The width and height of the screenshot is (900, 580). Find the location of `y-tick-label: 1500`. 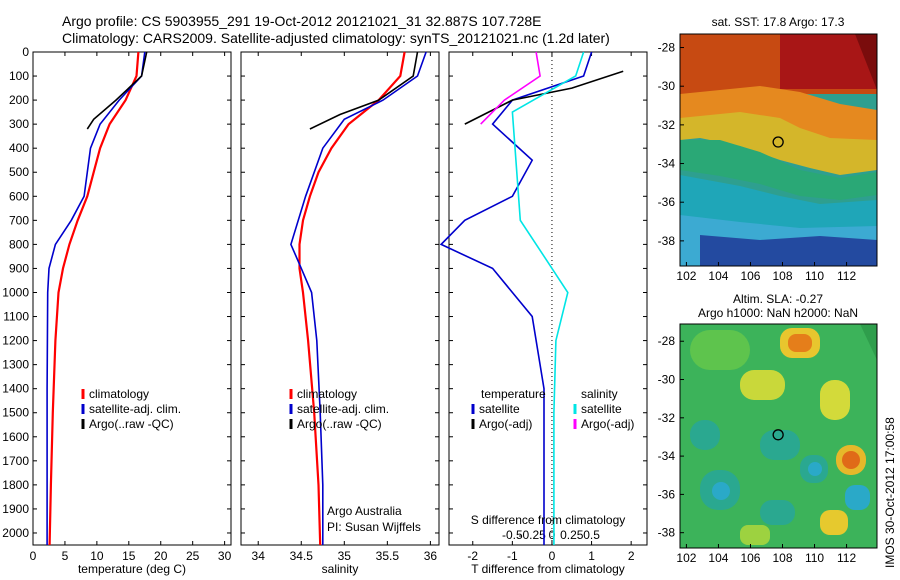

y-tick-label: 1500 is located at coordinates (15, 413).